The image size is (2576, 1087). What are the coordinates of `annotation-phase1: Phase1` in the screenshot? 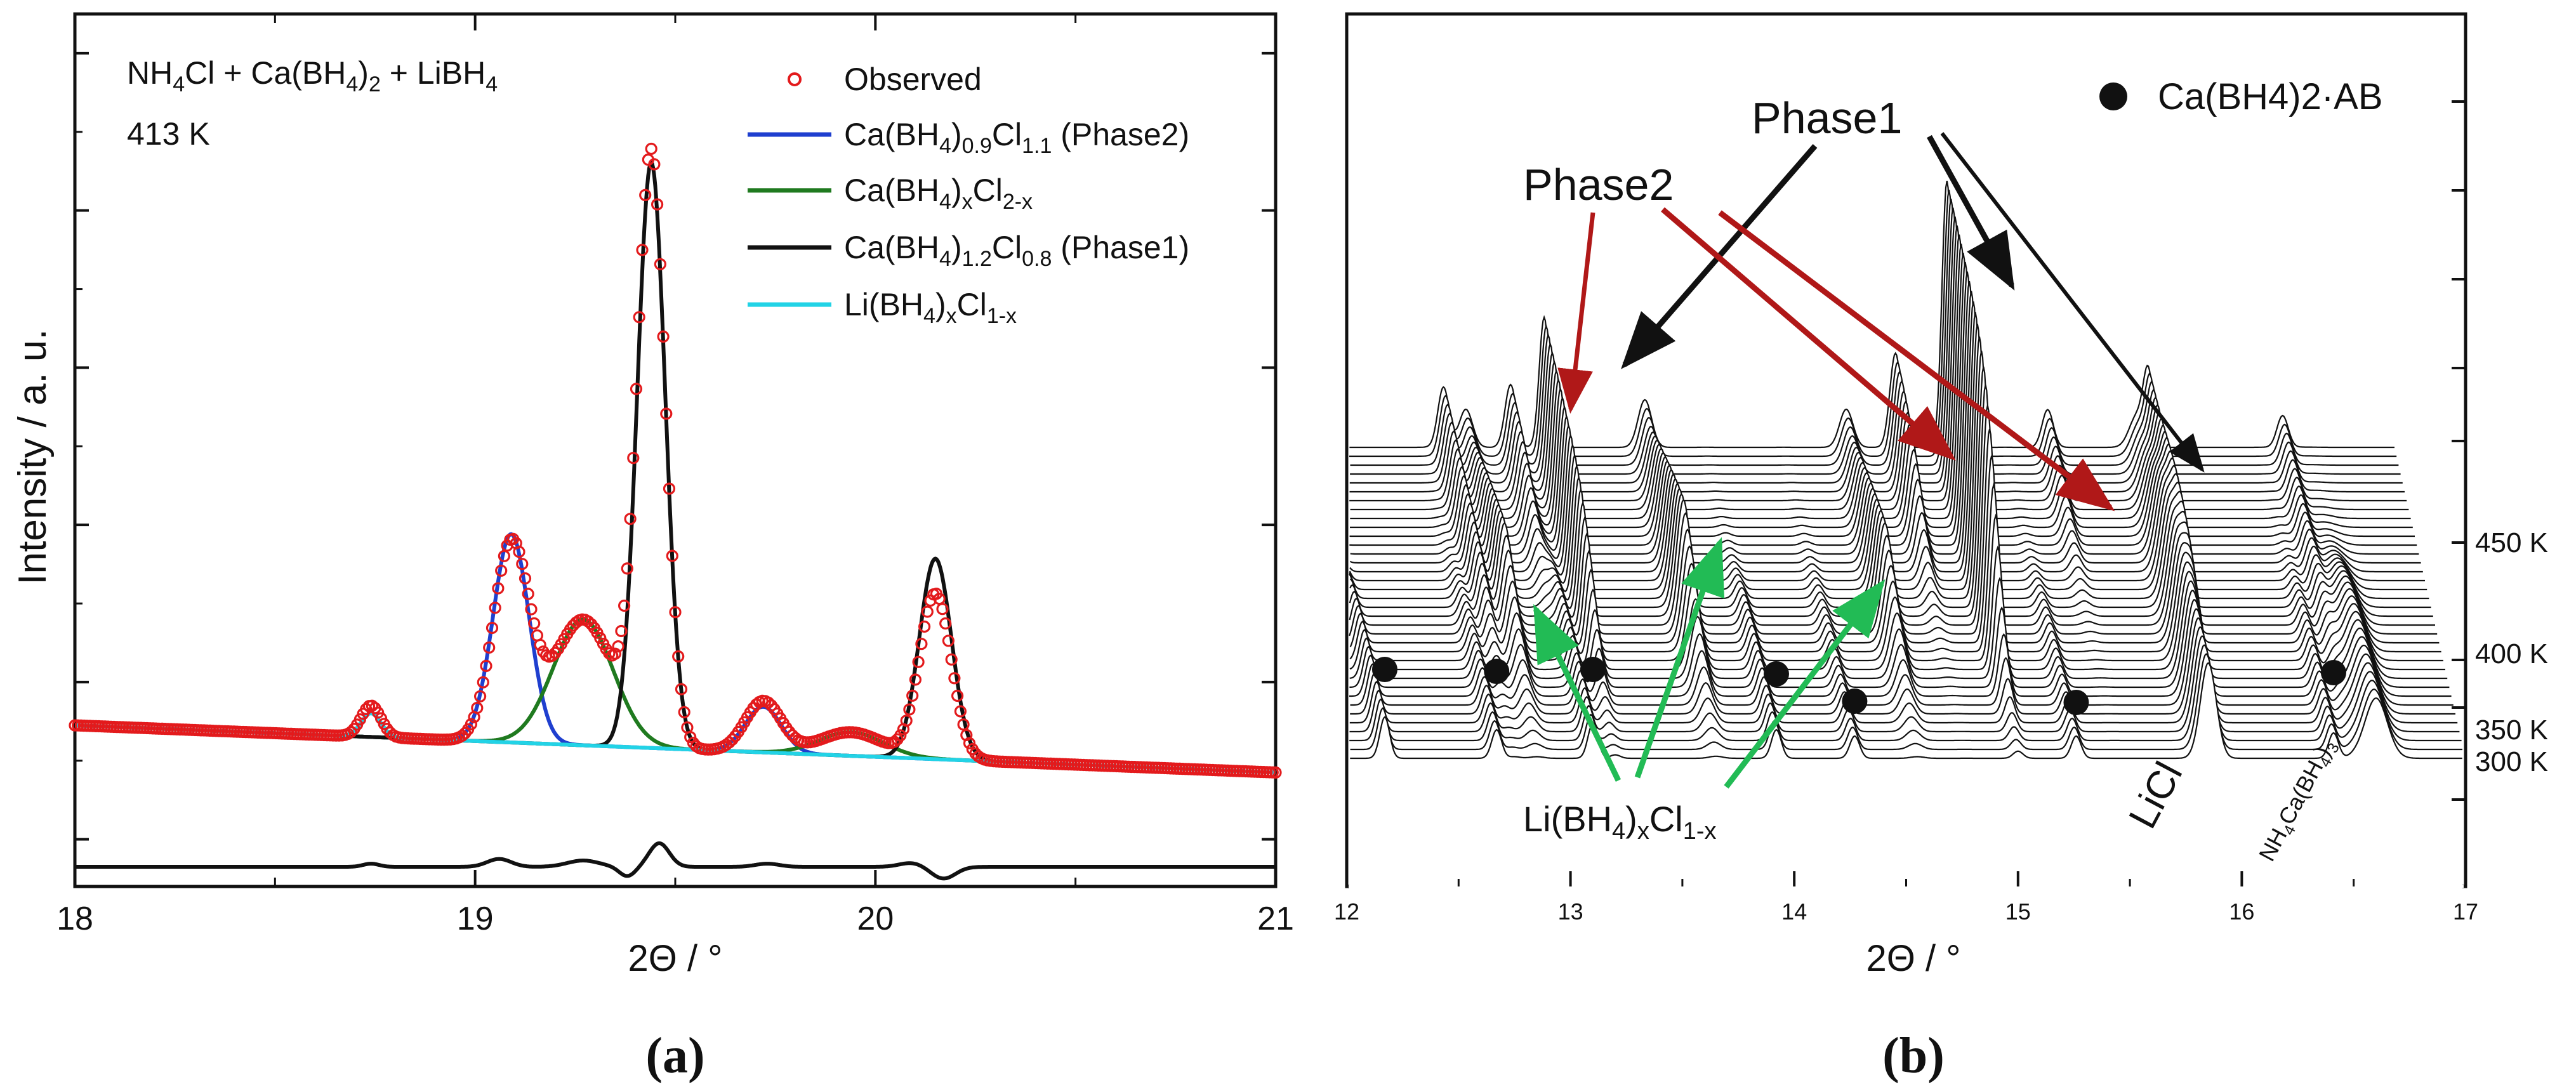 It's located at (1827, 118).